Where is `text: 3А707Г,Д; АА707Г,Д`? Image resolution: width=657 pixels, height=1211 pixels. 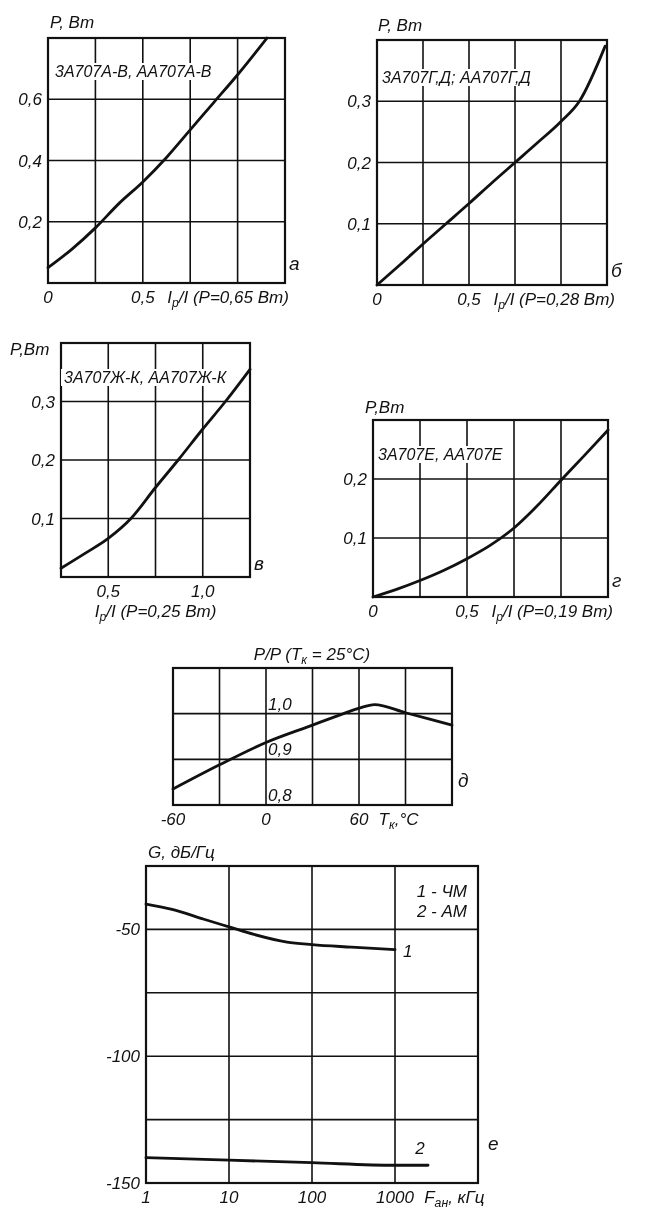 text: 3А707Г,Д; АА707Г,Д is located at coordinates (456, 77).